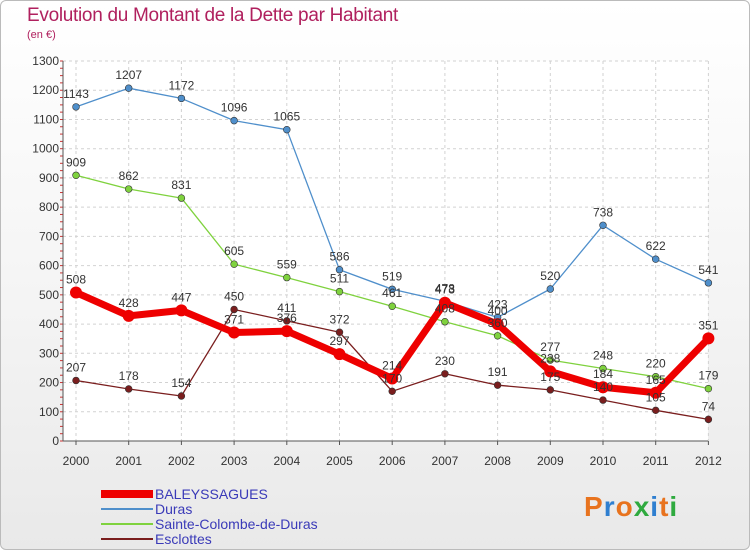  Describe the element at coordinates (234, 296) in the screenshot. I see `data-label: 450` at that location.